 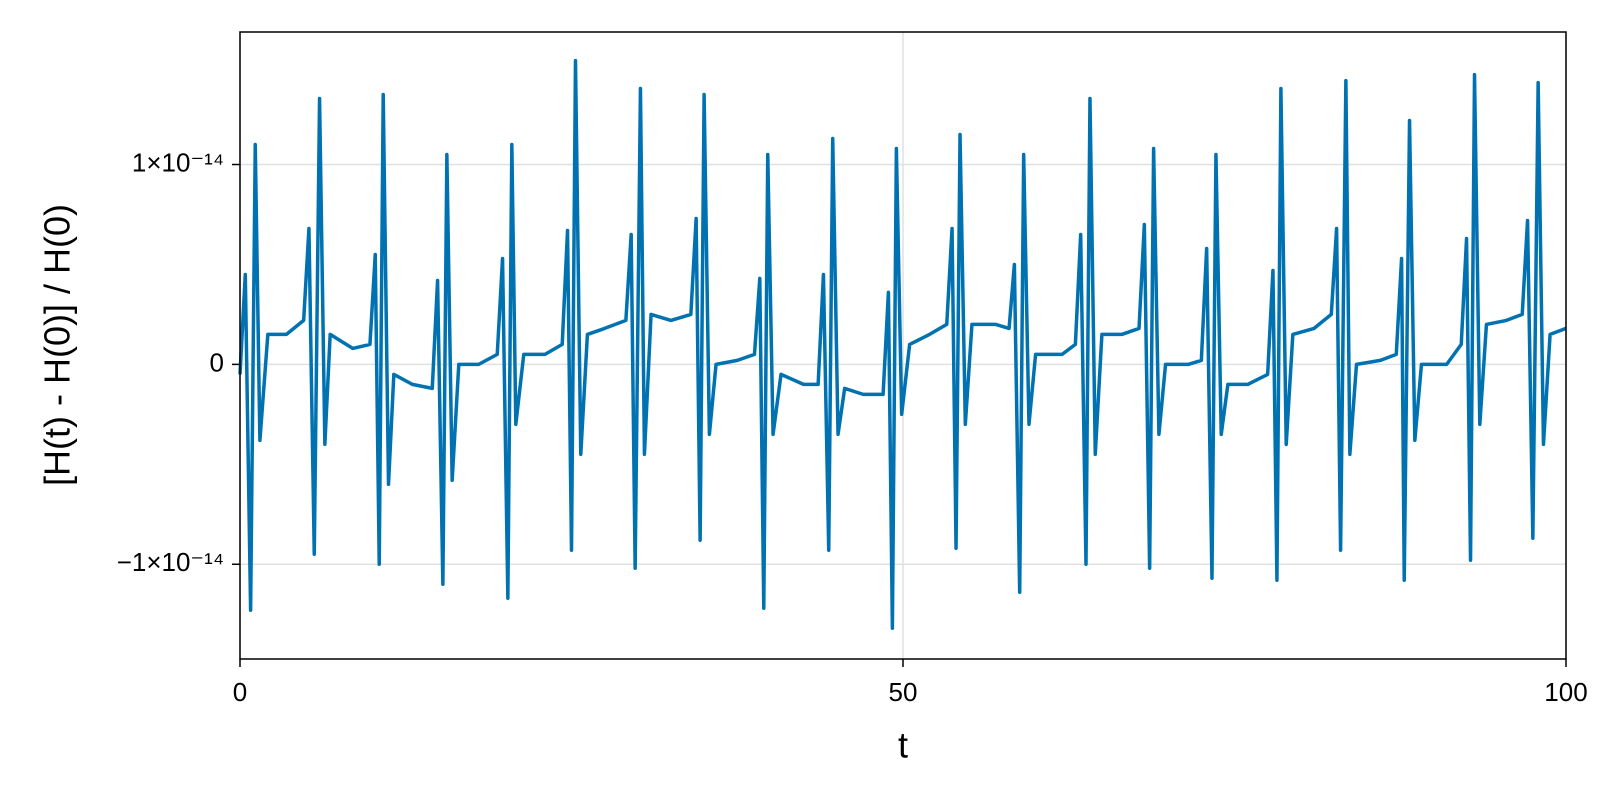 I want to click on x-tick-label: 50, so click(x=903, y=692).